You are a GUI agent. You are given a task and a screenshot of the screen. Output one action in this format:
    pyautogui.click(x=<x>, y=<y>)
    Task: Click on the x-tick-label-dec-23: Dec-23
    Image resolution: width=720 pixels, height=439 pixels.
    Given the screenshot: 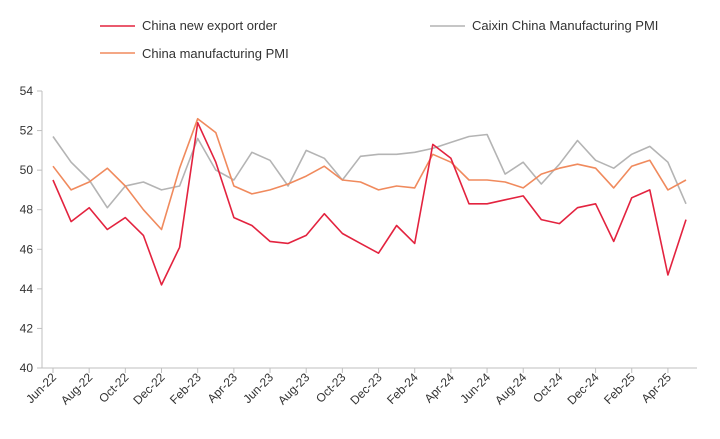 What is the action you would take?
    pyautogui.click(x=365, y=388)
    